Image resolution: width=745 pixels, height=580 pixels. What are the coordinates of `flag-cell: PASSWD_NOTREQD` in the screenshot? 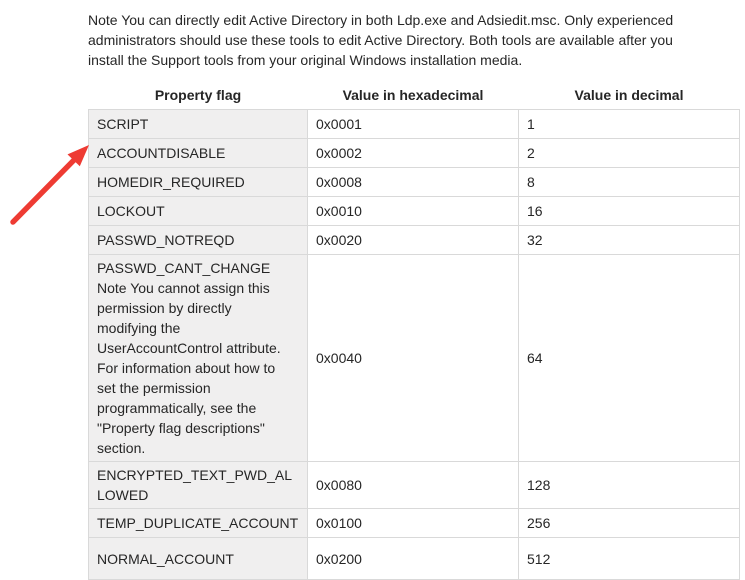 It's located at (198, 240).